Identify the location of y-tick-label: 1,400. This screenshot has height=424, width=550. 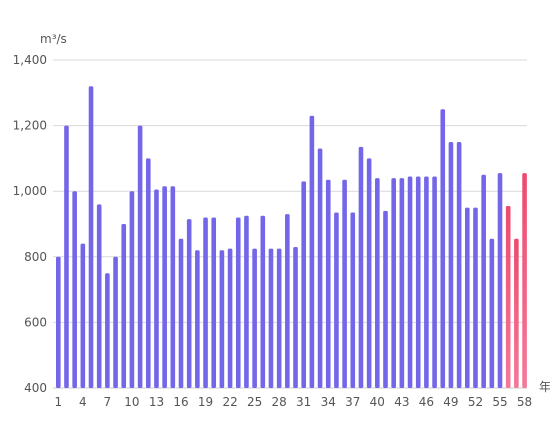
(30, 60).